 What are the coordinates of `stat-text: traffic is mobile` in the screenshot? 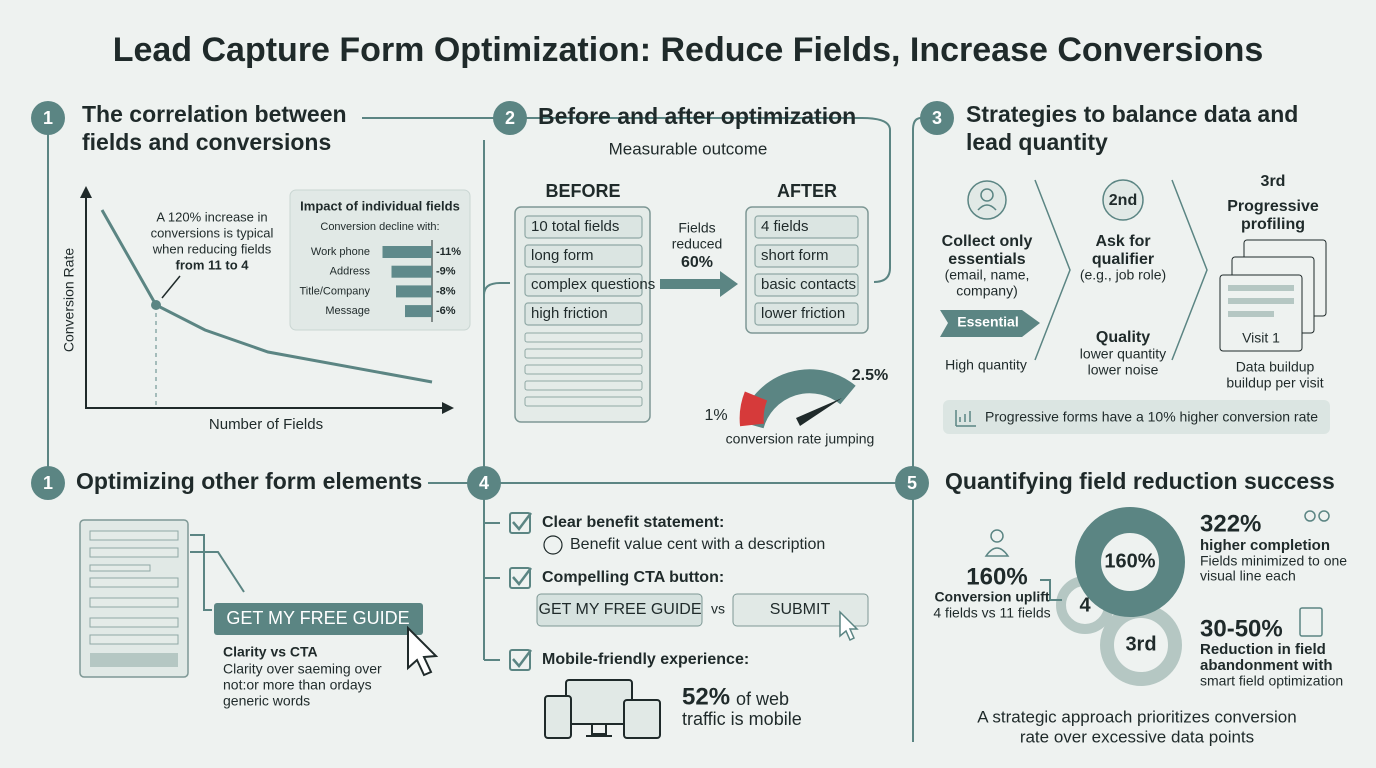 It's located at (742, 719).